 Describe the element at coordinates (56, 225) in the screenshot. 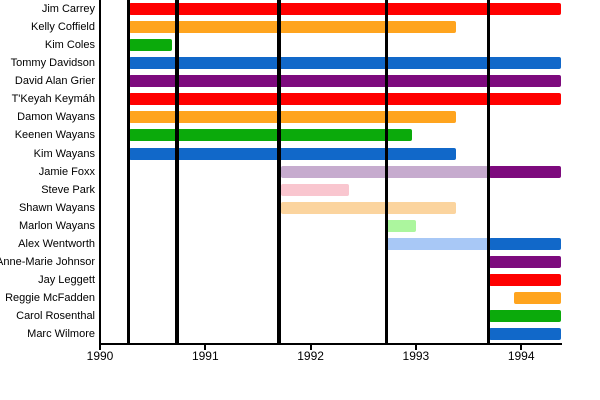

I see `row-label: Marlon Wayans` at that location.